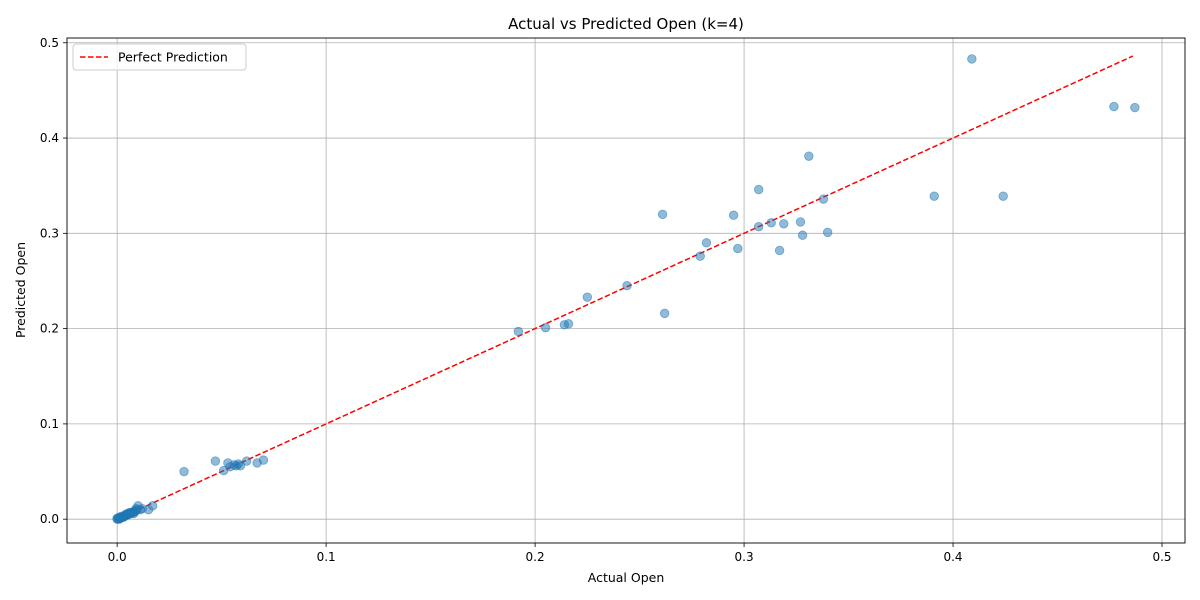 This screenshot has width=1200, height=600. What do you see at coordinates (53, 281) in the screenshot?
I see `y-axis-ticks: 0.0 0.1 0.2 0.3 0.4 0.5` at bounding box center [53, 281].